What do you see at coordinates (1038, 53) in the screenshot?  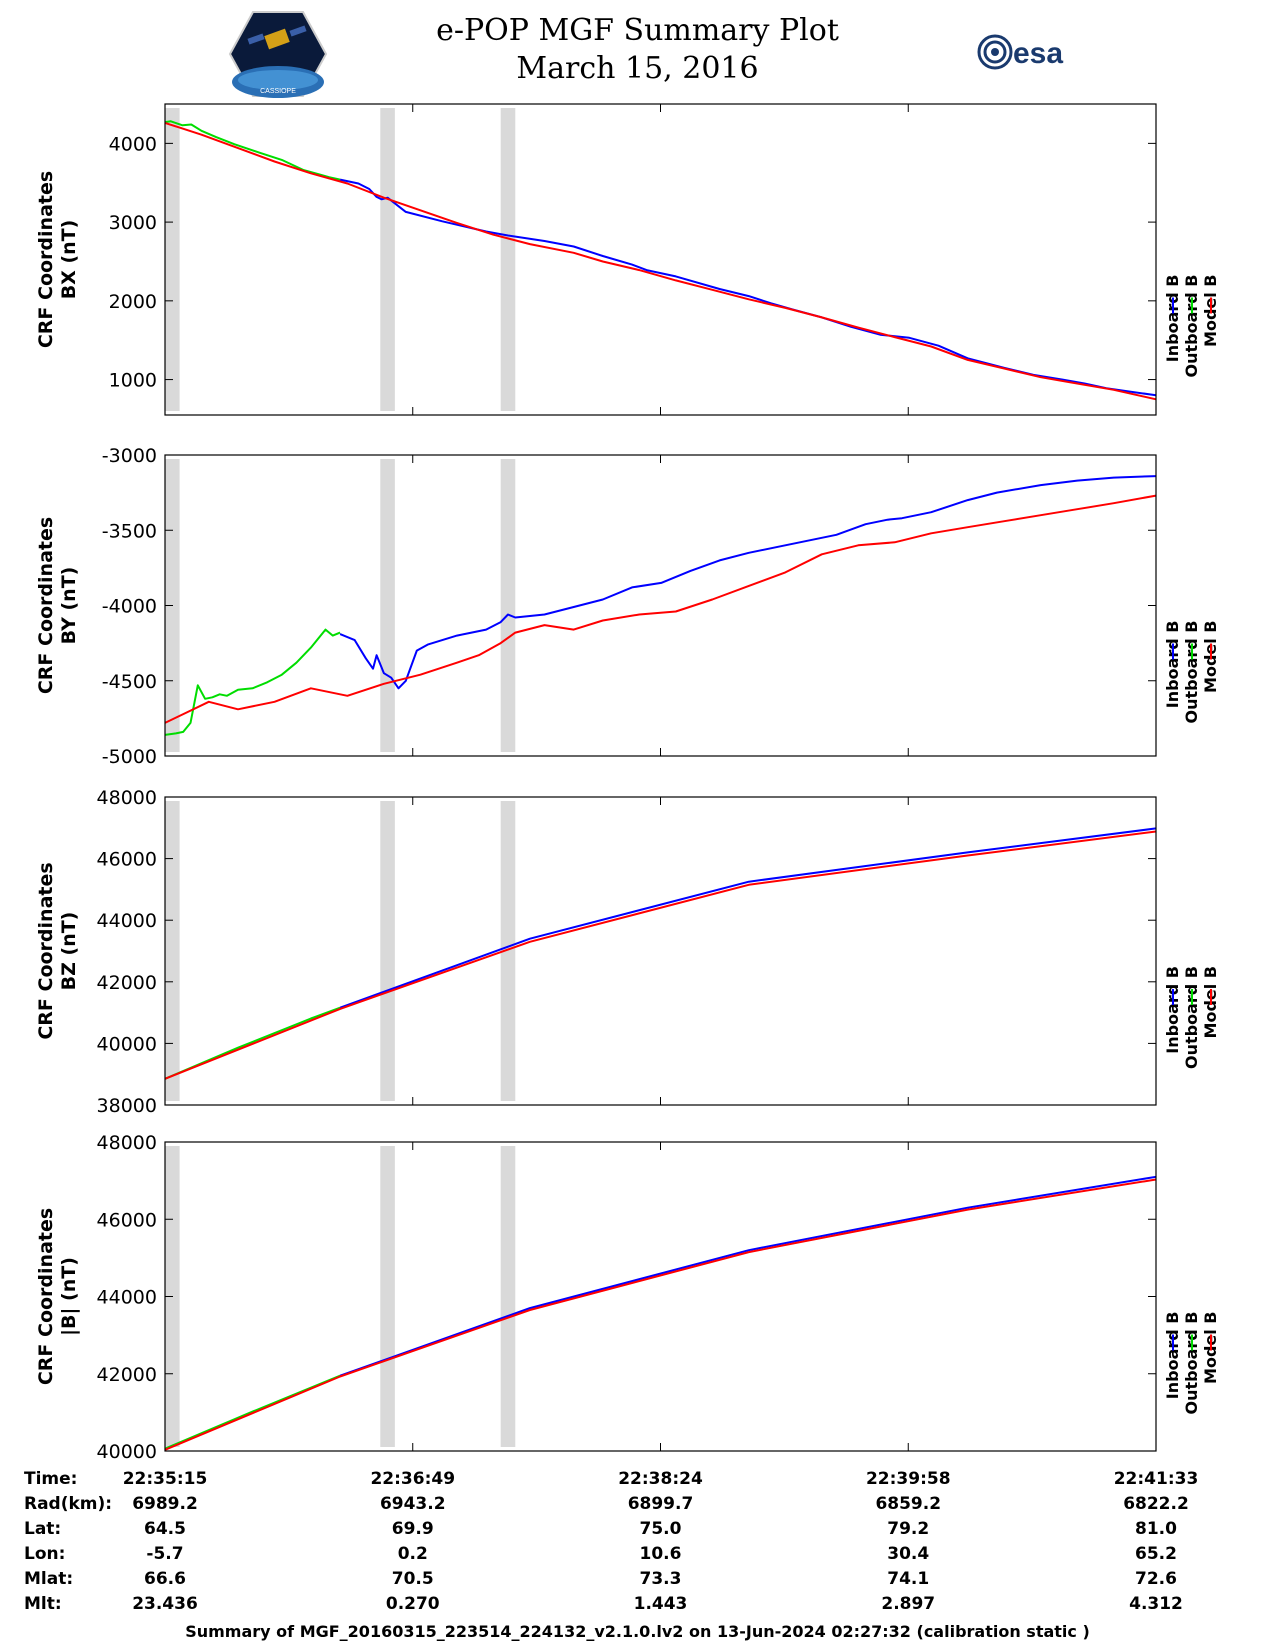 I see `esa-logo-text: esa` at bounding box center [1038, 53].